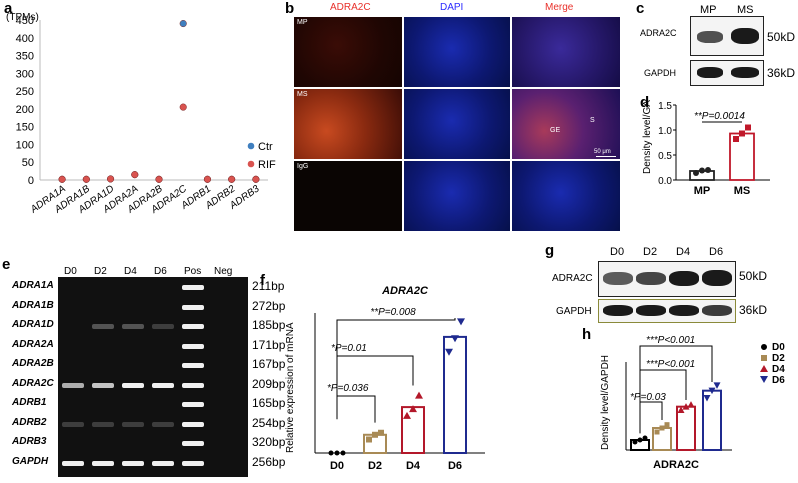  I want to click on x-tick-label: D0, so click(337, 466).